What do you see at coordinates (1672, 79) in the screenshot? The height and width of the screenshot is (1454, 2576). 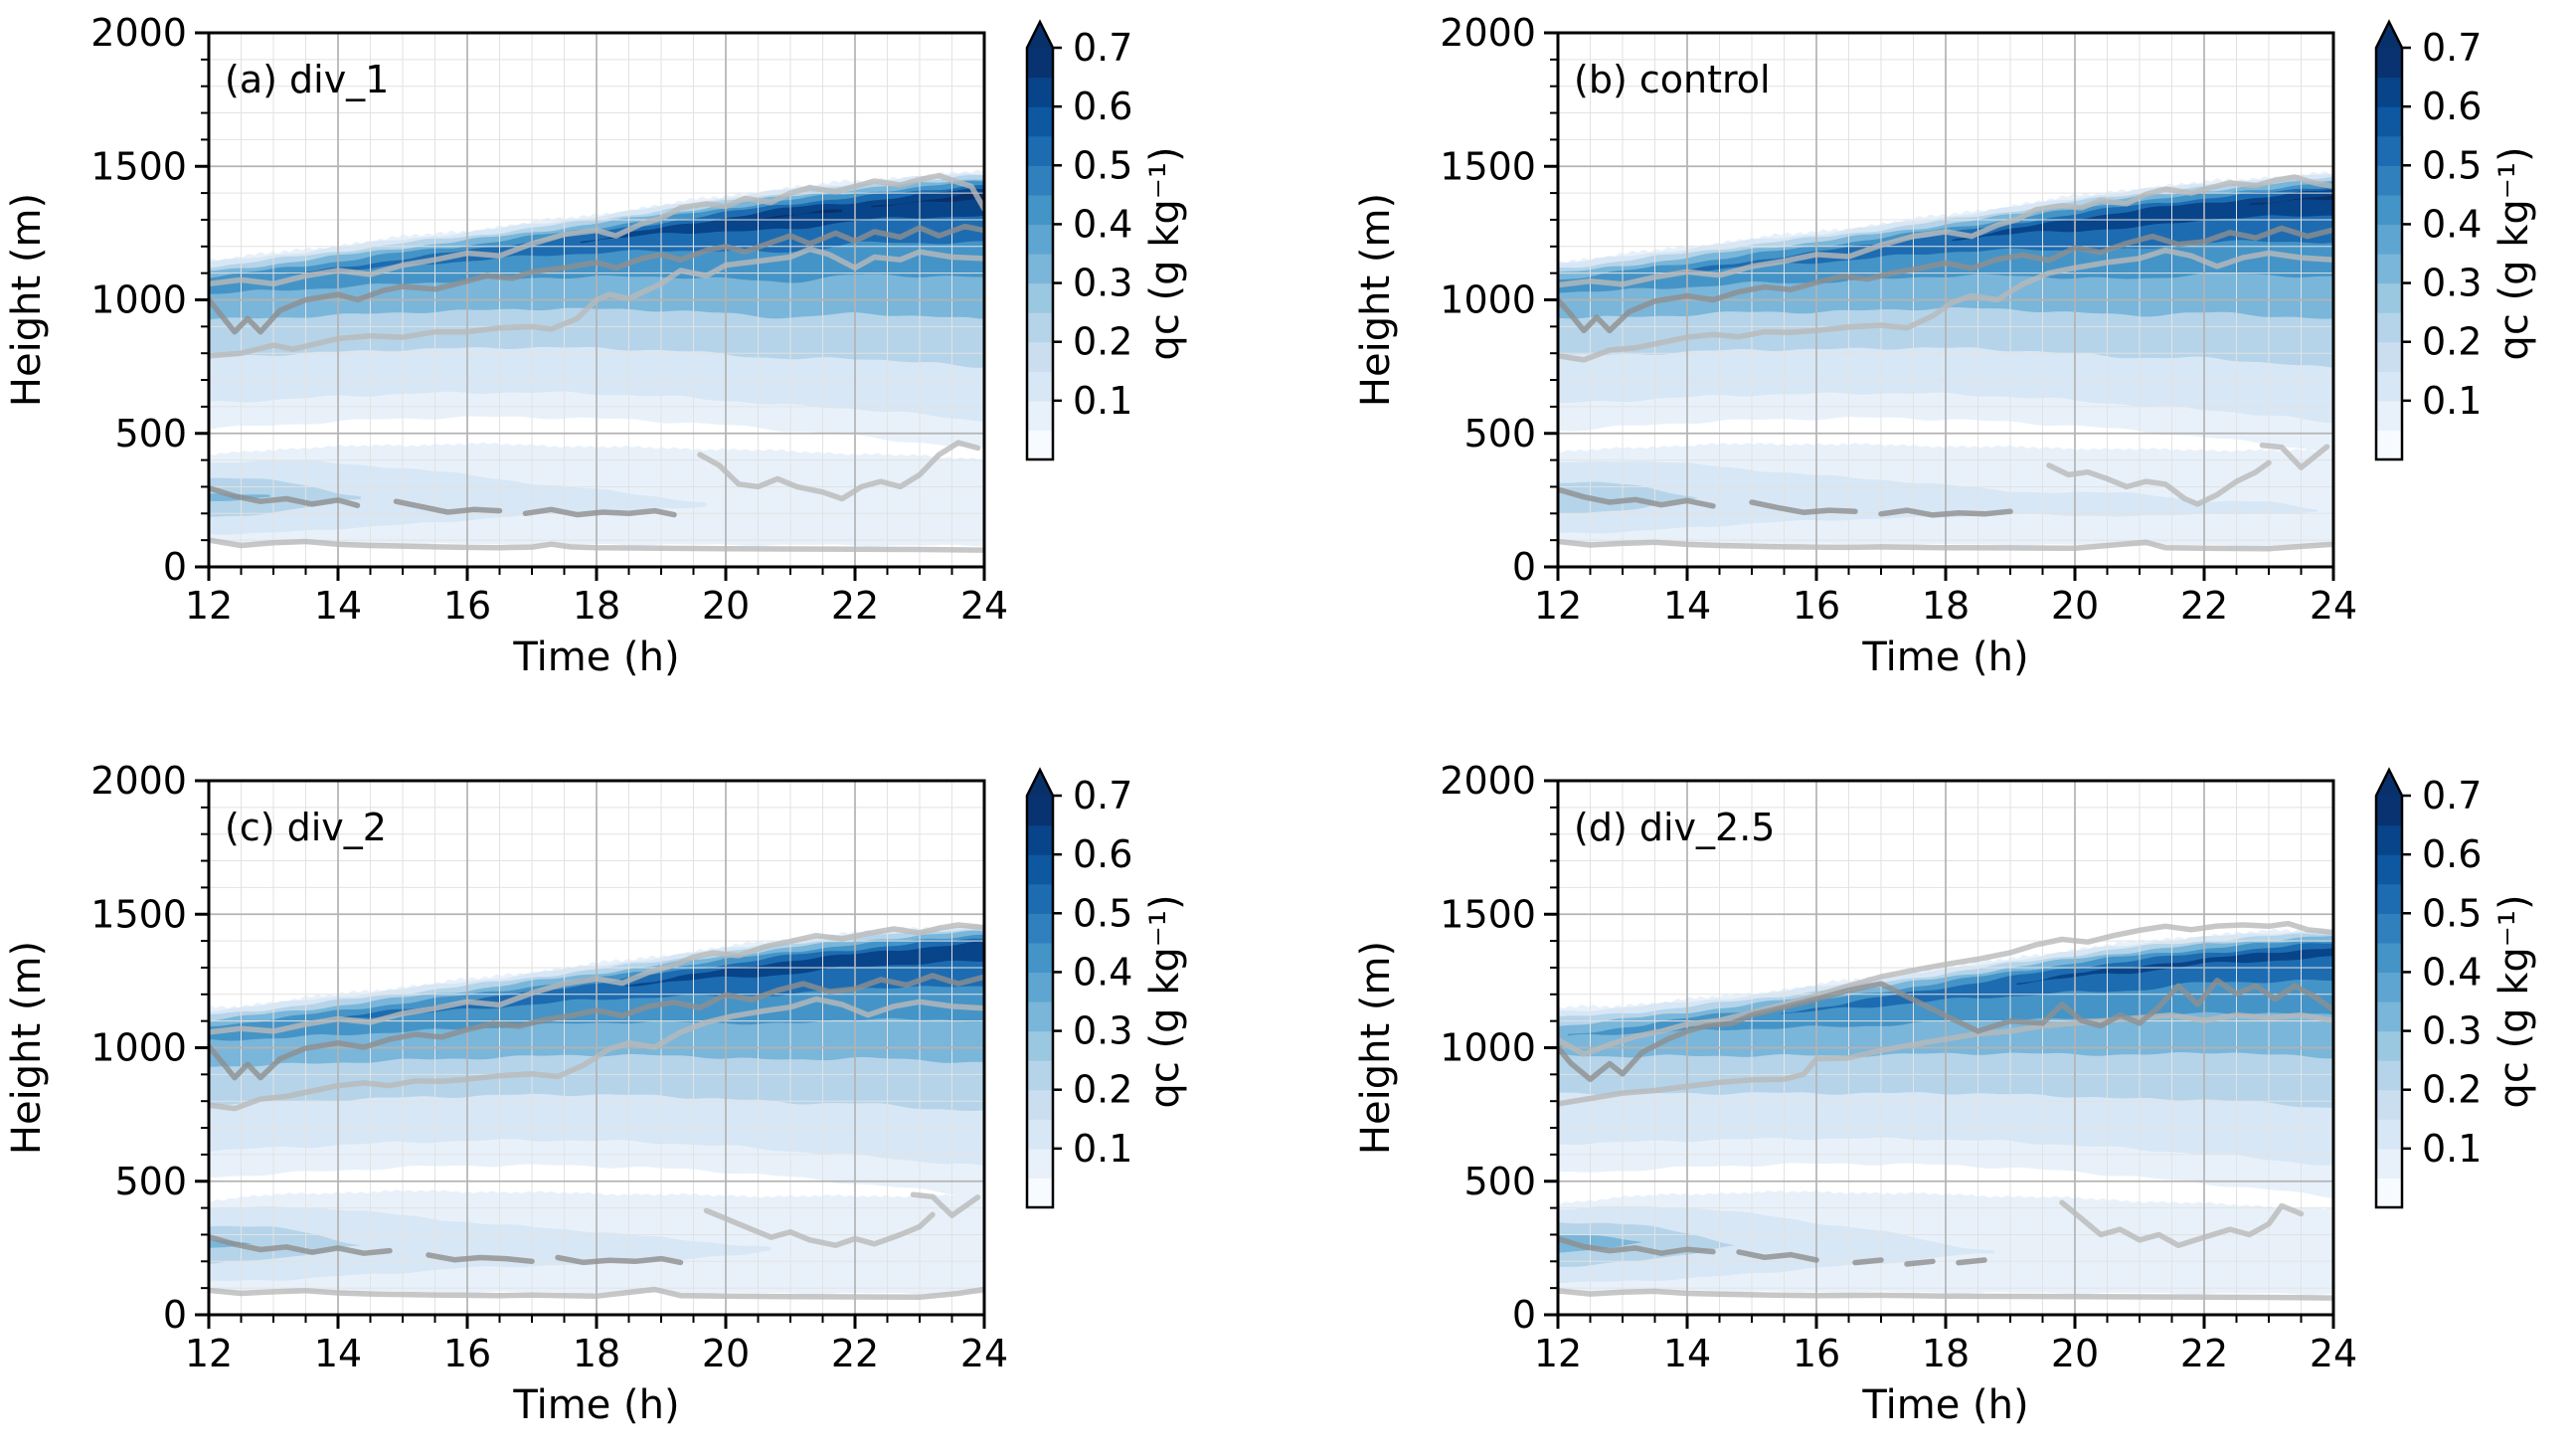 I see `panel-title: (b) control` at bounding box center [1672, 79].